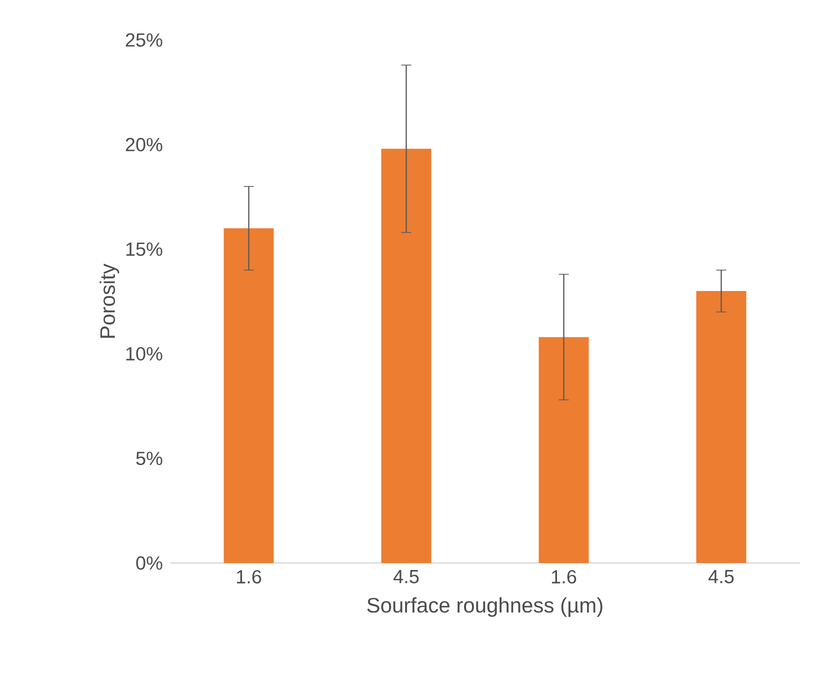  What do you see at coordinates (144, 354) in the screenshot?
I see `y-tick-label: 10%` at bounding box center [144, 354].